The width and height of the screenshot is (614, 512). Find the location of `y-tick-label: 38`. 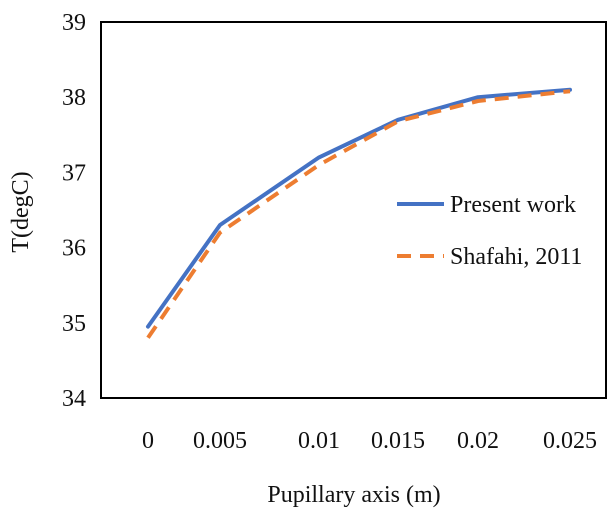

y-tick-label: 38 is located at coordinates (74, 98).